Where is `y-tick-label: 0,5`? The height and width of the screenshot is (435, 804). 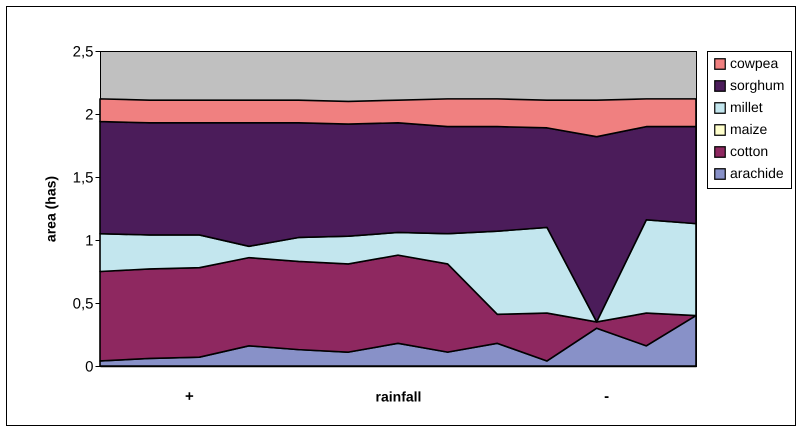
y-tick-label: 0,5 is located at coordinates (83, 304).